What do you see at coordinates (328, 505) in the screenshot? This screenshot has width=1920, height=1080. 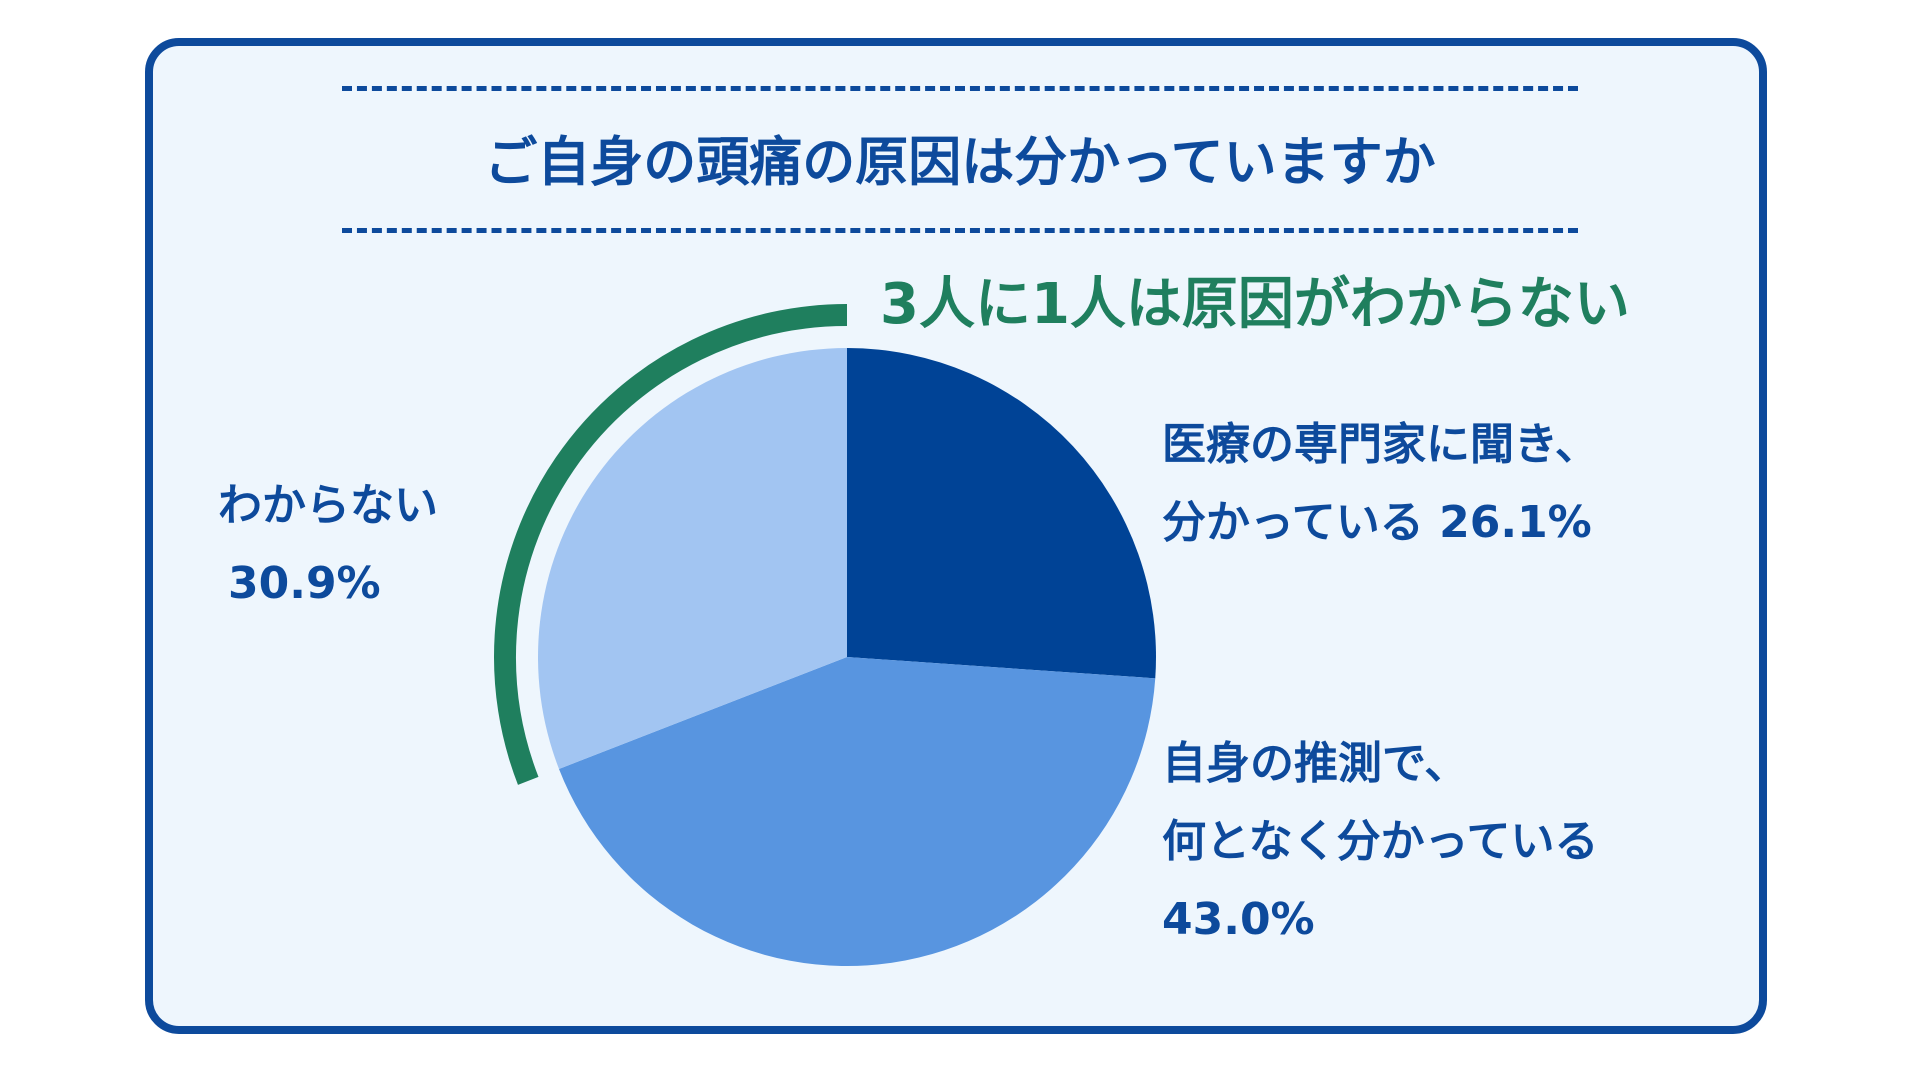 I see `slice-label-unknown-line1: わからない` at bounding box center [328, 505].